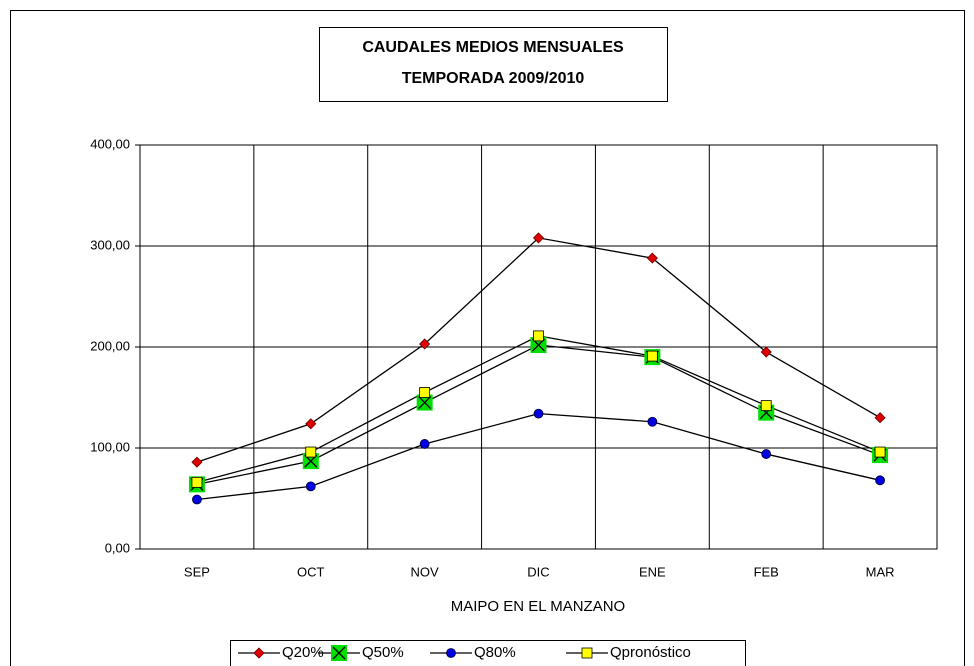 The width and height of the screenshot is (974, 666). I want to click on x-tick-label: FEB, so click(766, 571).